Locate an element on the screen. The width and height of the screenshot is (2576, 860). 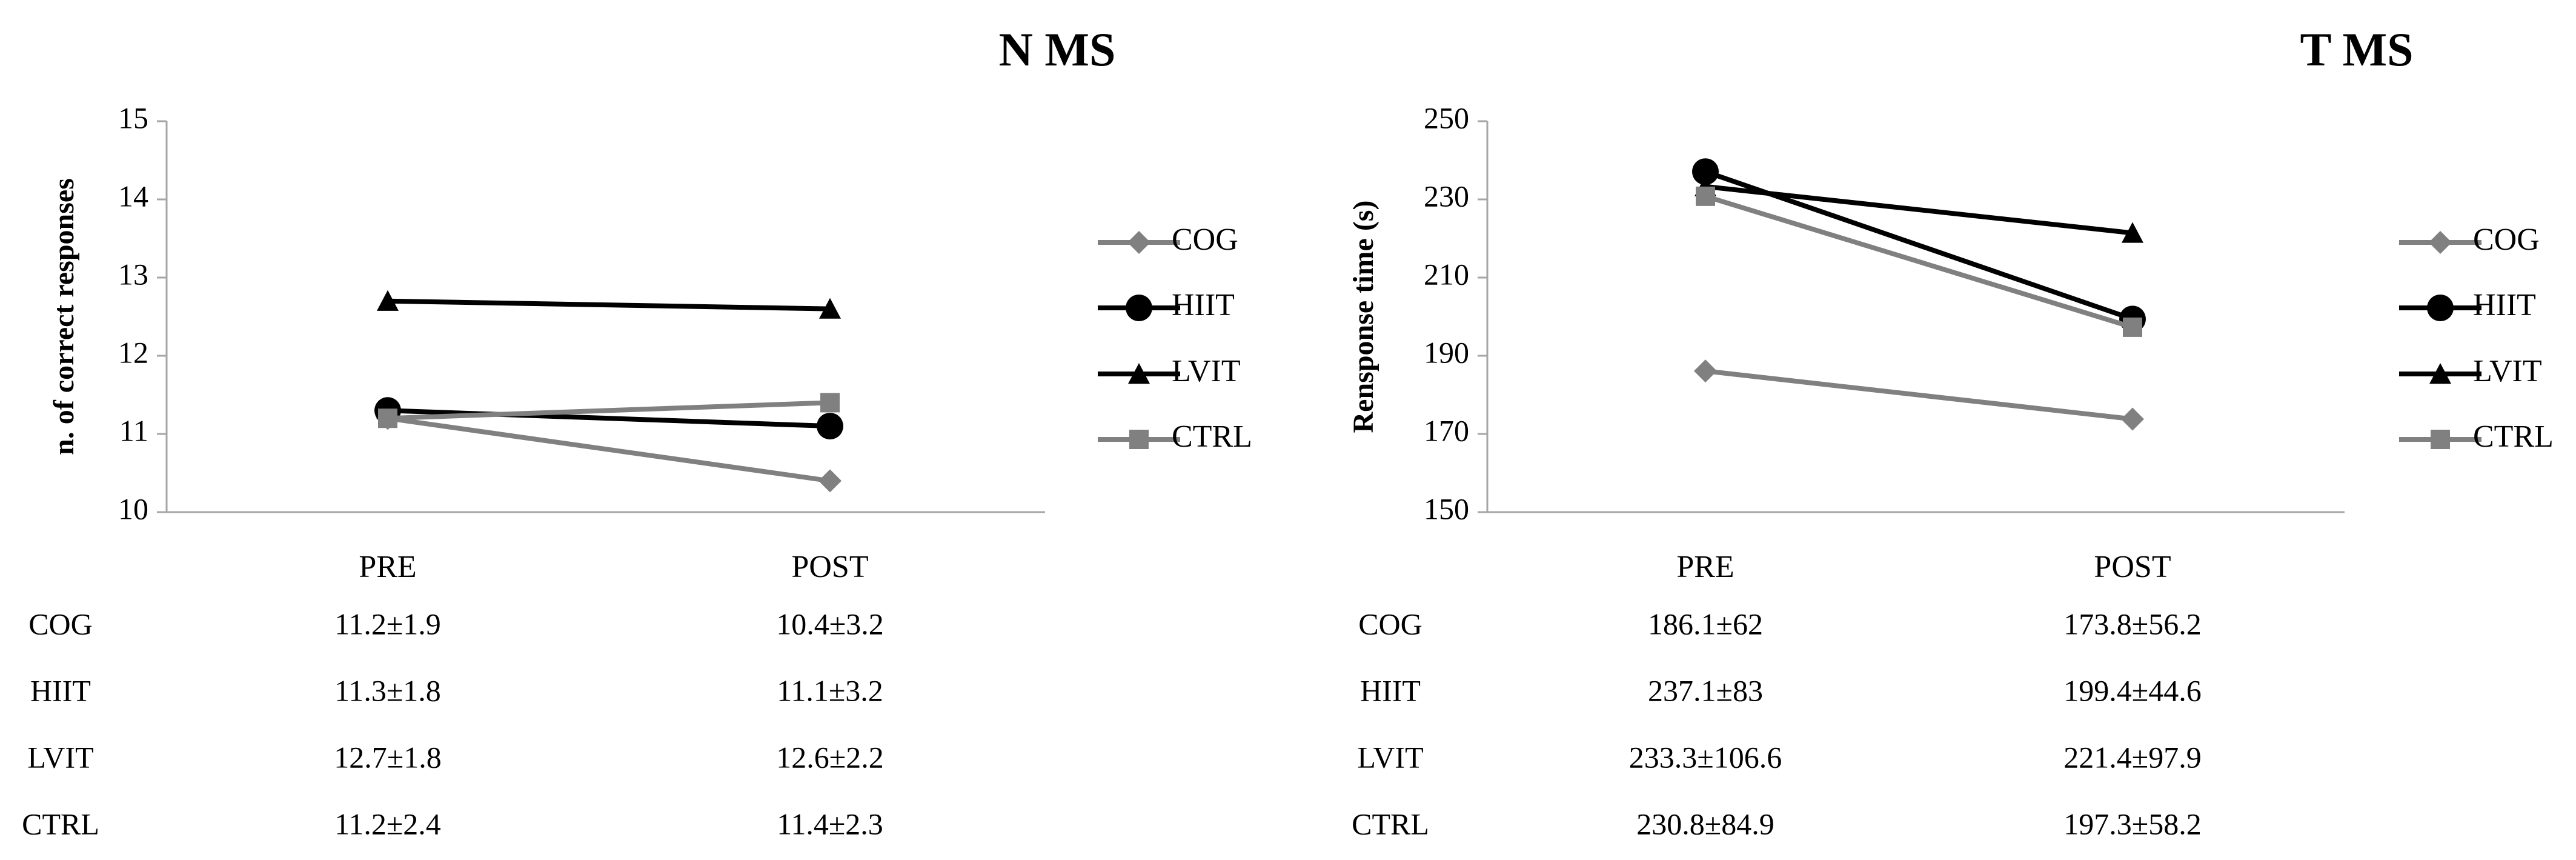
chart-1-y-tick-label: 210 is located at coordinates (1446, 274).